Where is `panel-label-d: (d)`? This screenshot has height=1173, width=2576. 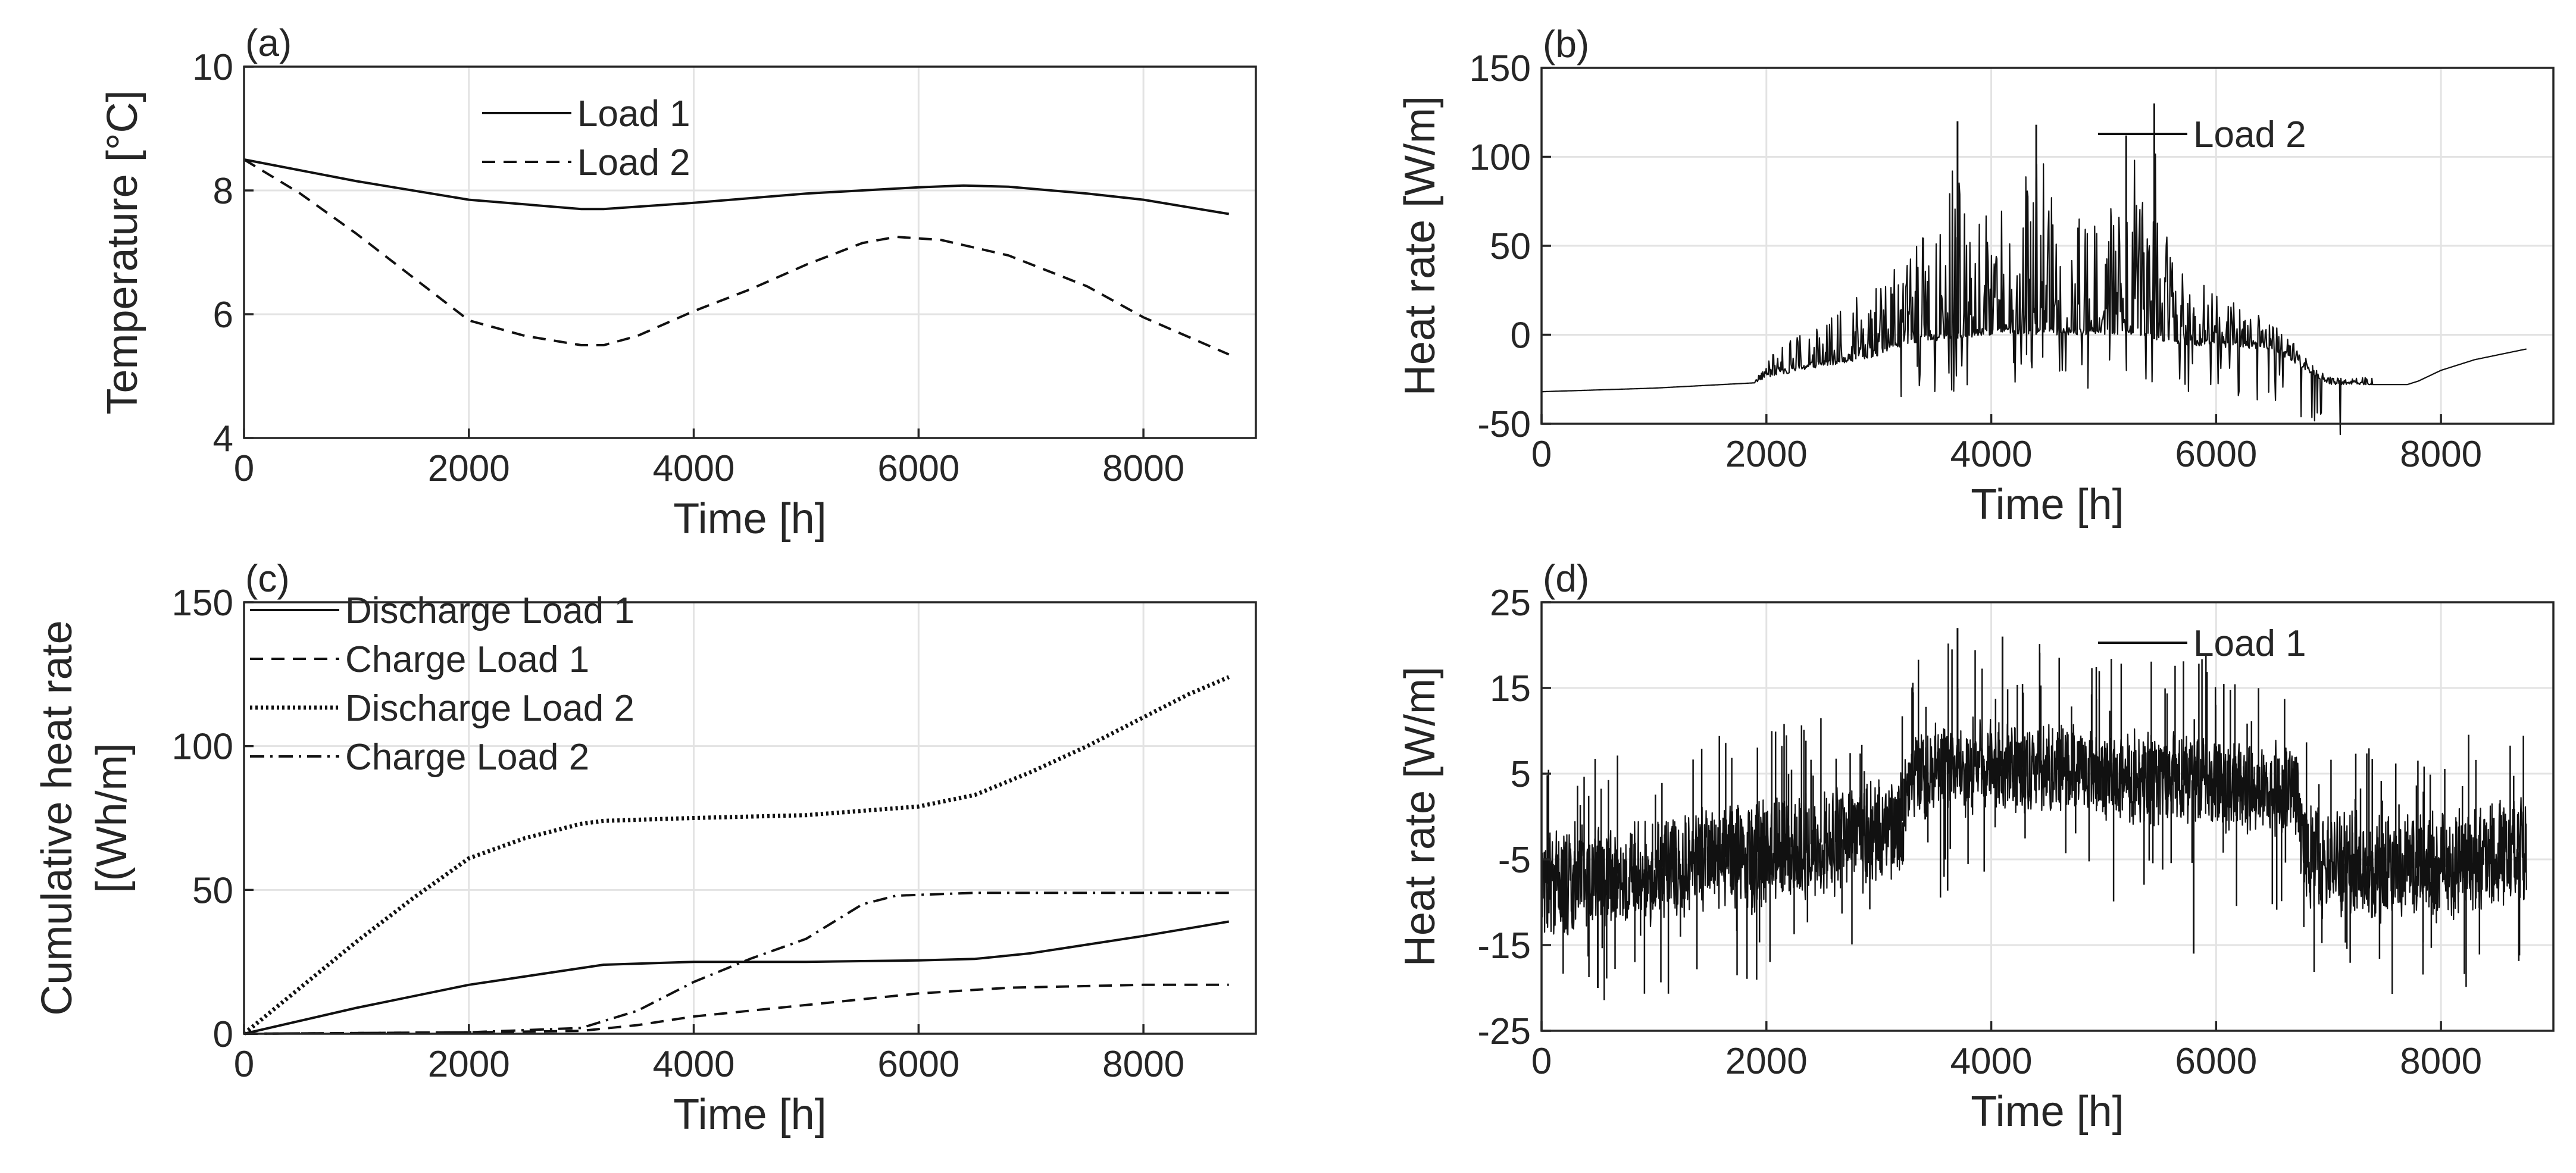 panel-label-d: (d) is located at coordinates (1566, 578).